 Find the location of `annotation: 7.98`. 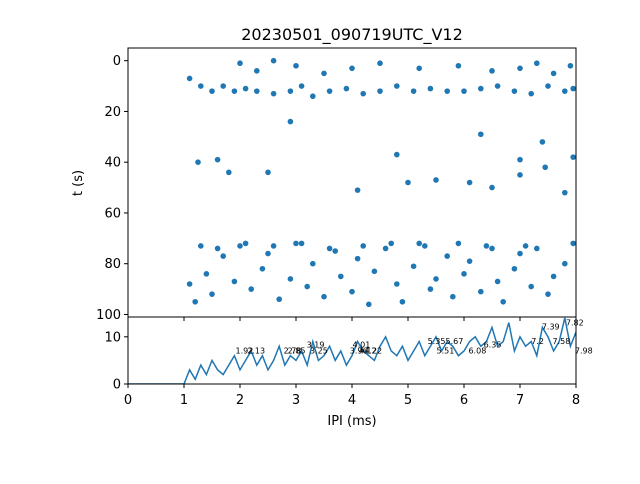

annotation: 7.98 is located at coordinates (584, 350).